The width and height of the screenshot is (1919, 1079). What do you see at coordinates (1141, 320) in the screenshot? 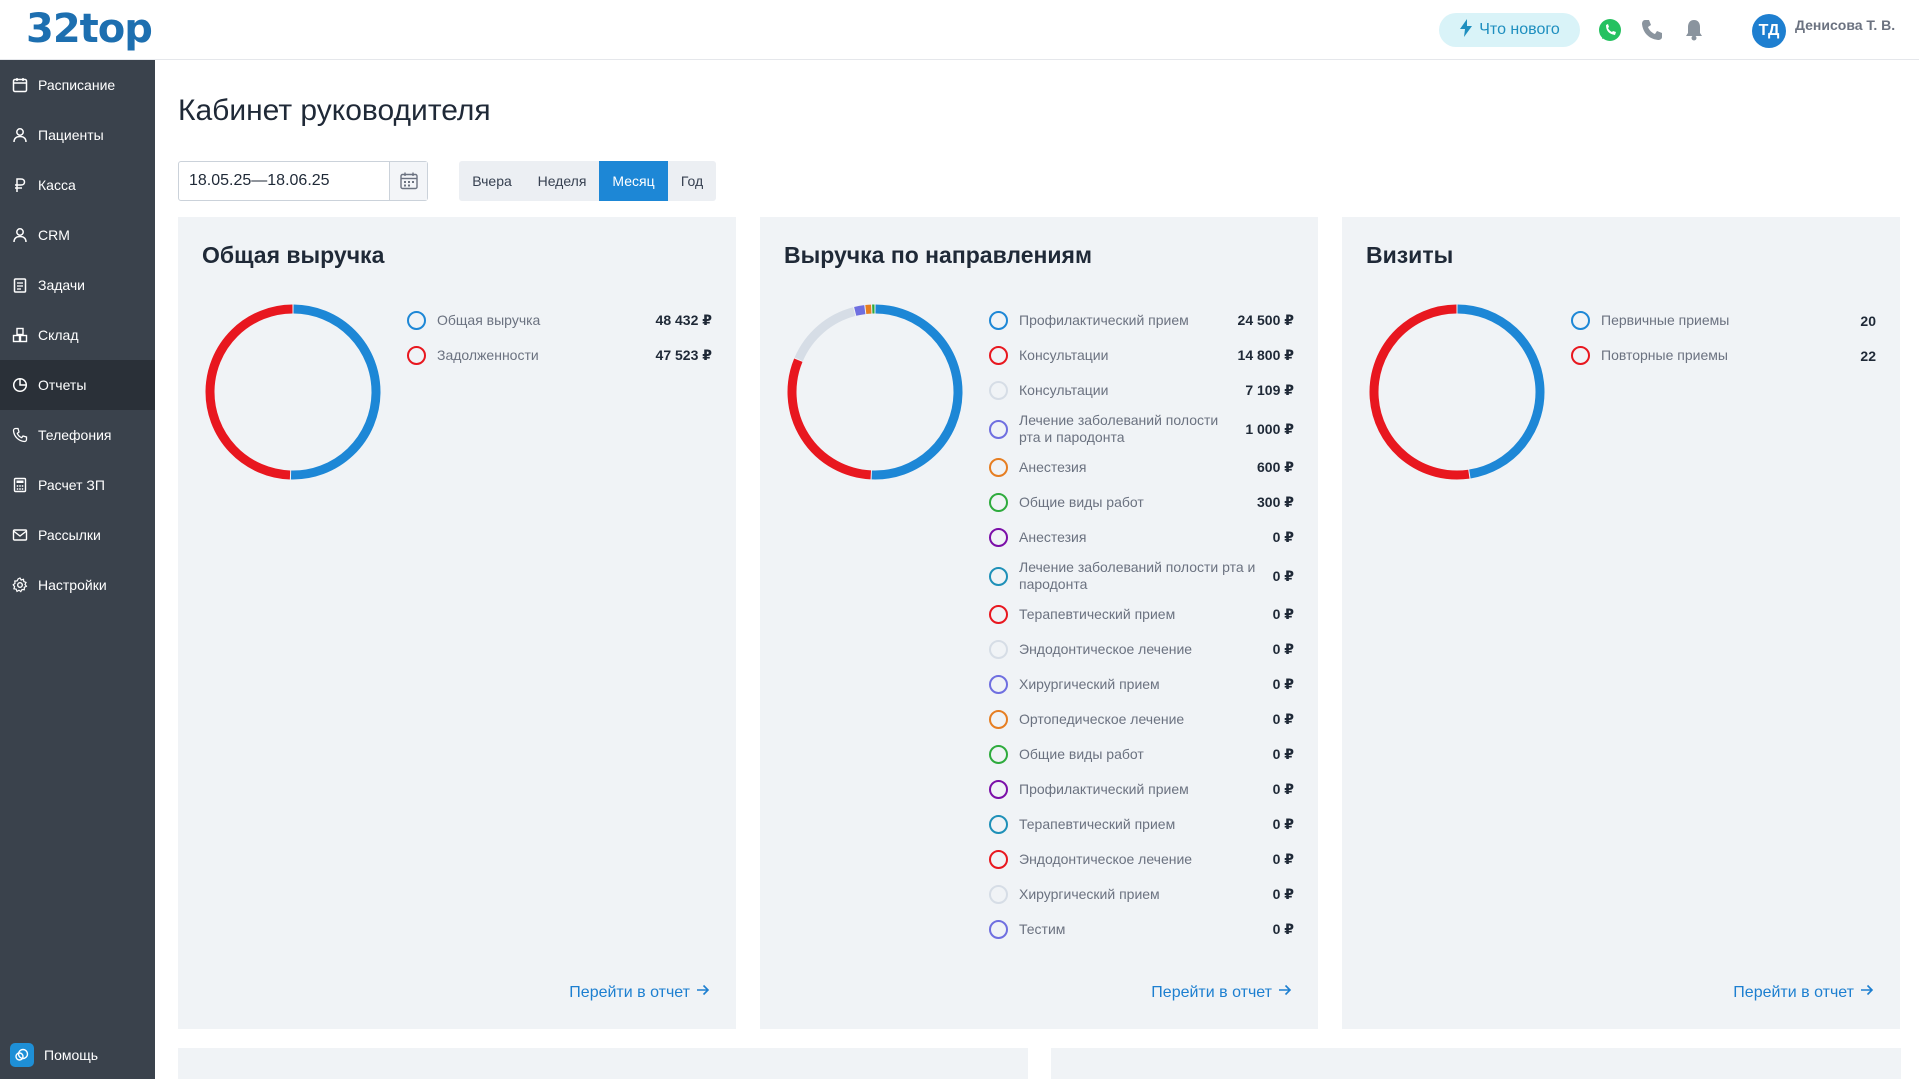
I see `legend-item: Профилактический прием 24 500 ₽` at bounding box center [1141, 320].